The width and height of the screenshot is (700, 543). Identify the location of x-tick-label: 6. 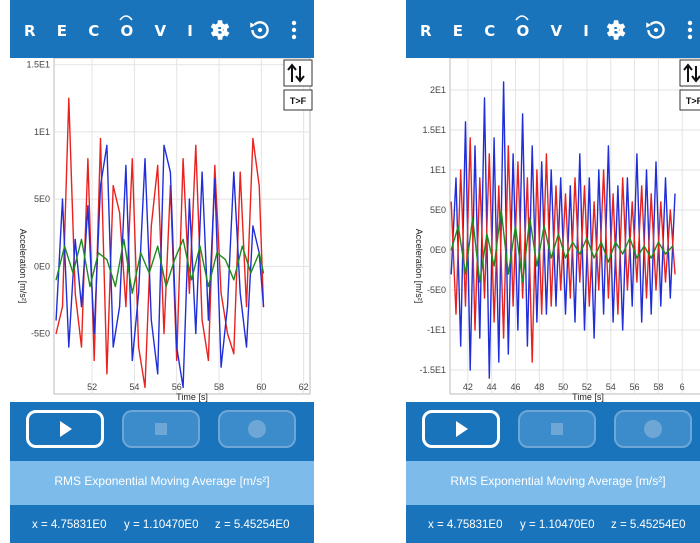
(682, 387).